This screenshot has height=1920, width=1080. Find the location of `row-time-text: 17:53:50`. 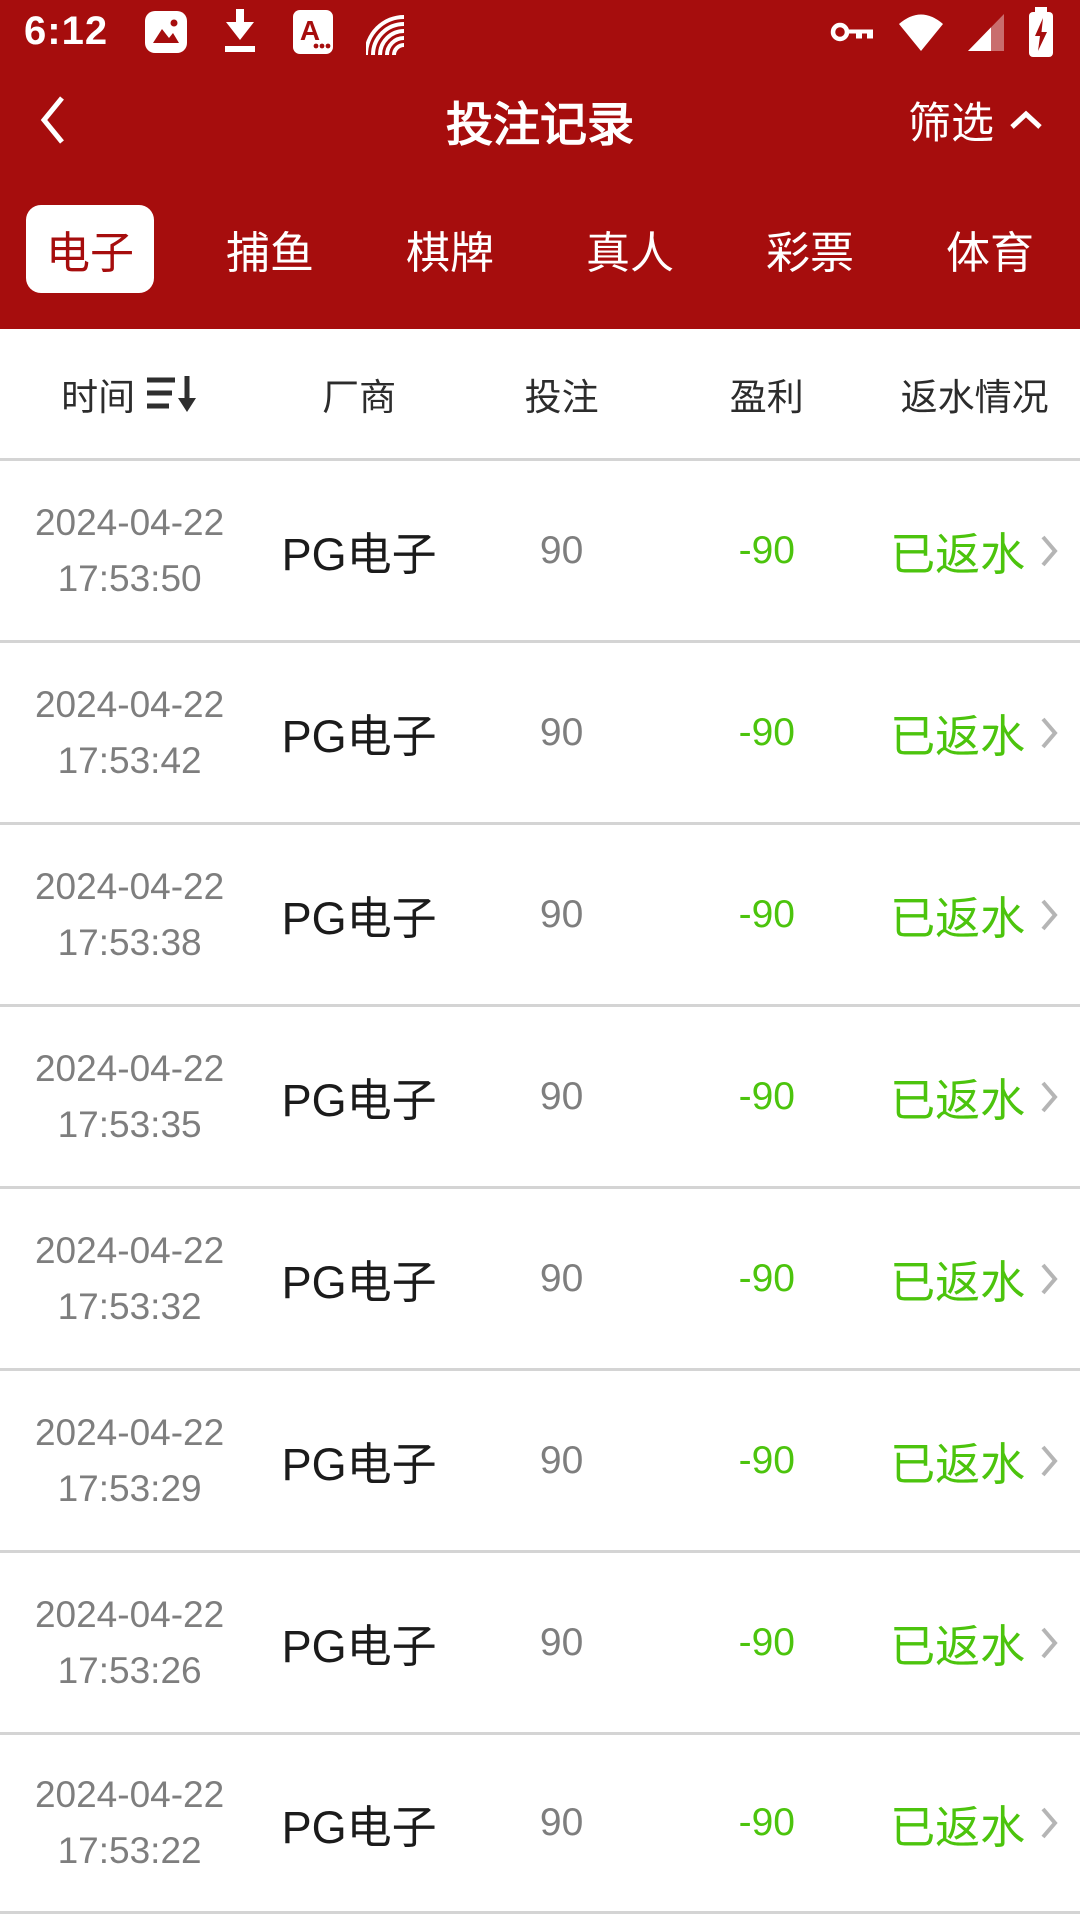

row-time-text: 17:53:50 is located at coordinates (129, 578).